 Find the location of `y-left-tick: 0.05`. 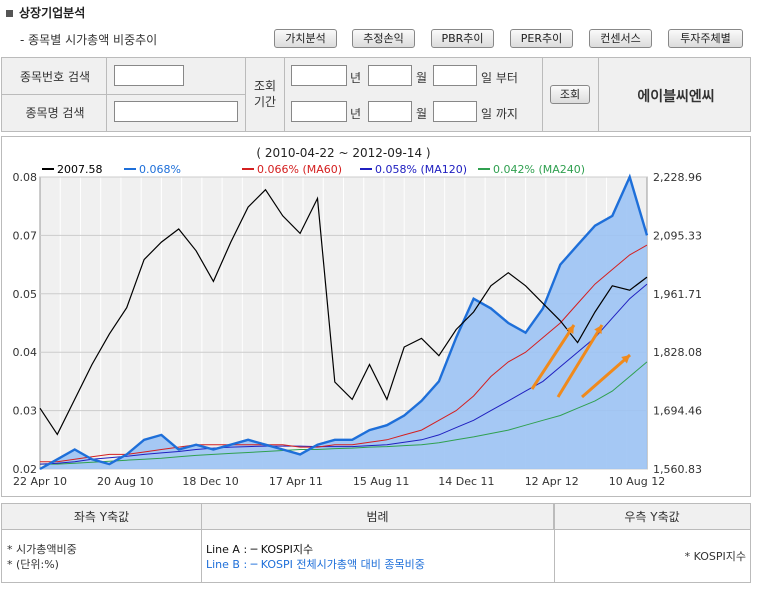

y-left-tick: 0.05 is located at coordinates (25, 294).